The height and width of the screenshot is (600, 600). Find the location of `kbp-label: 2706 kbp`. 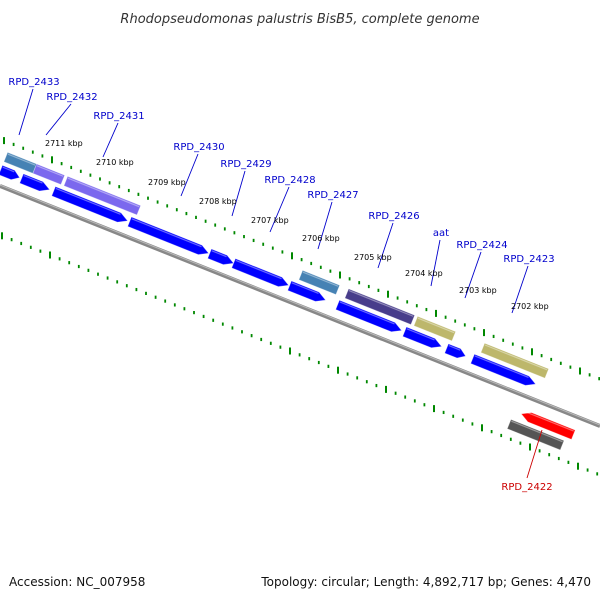

kbp-label: 2706 kbp is located at coordinates (321, 238).